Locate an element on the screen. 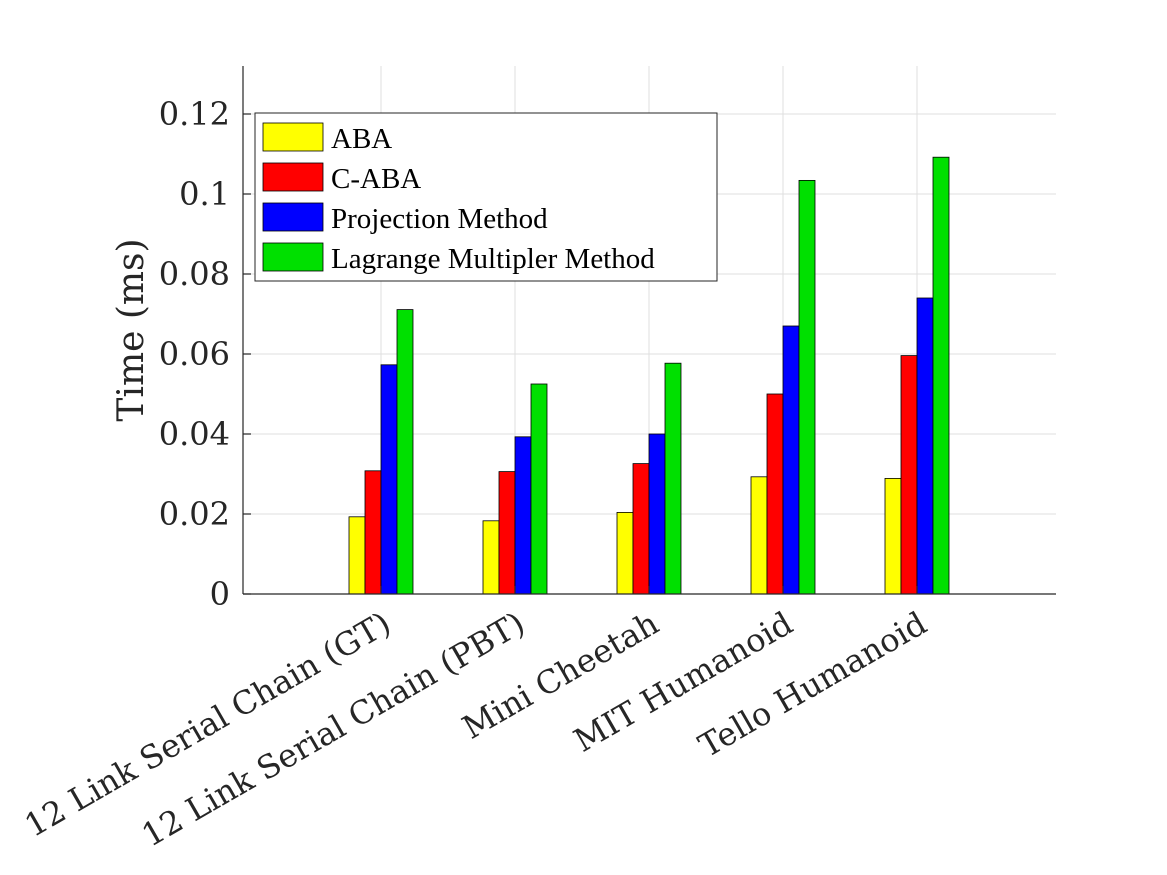 The width and height of the screenshot is (1167, 875). y-tick-label-6: 0.12 is located at coordinates (194, 114).